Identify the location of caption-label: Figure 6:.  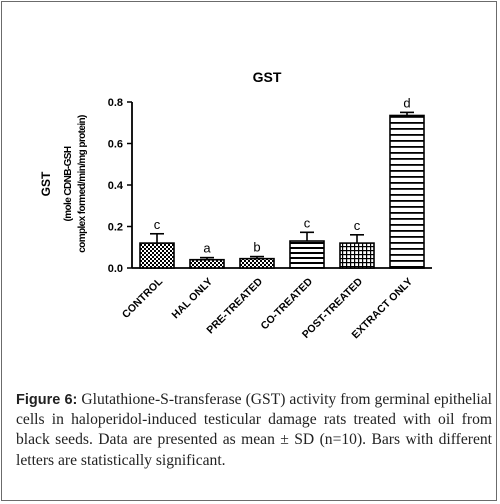
(47, 400).